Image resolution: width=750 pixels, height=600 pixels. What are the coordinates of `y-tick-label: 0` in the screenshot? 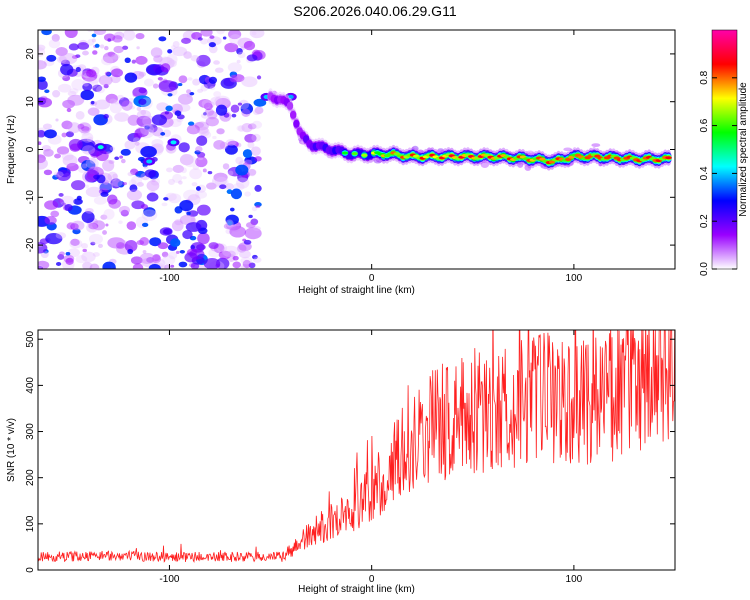 It's located at (30, 149).